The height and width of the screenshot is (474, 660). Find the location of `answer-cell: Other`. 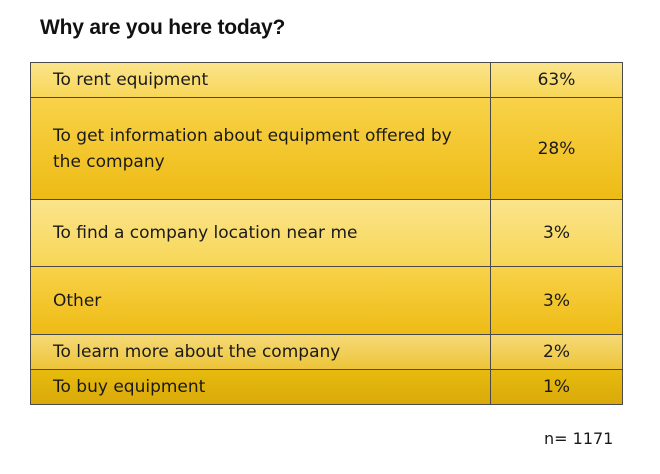

answer-cell: Other is located at coordinates (260, 300).